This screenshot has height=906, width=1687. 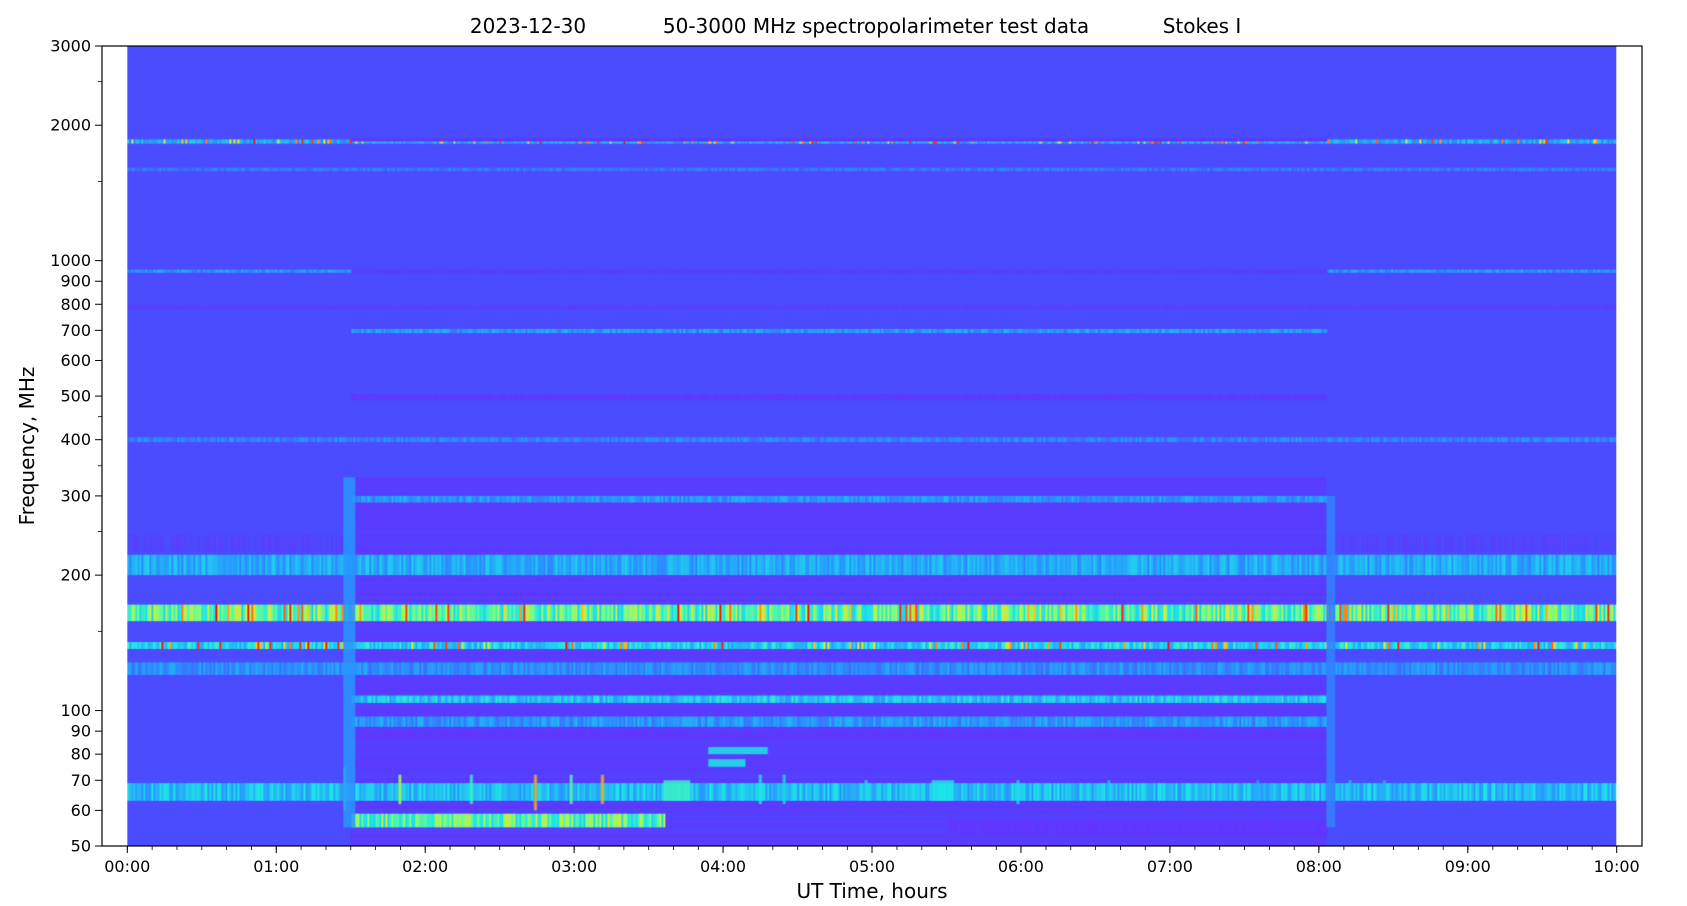 I want to click on y-tick-label: 80, so click(x=81, y=754).